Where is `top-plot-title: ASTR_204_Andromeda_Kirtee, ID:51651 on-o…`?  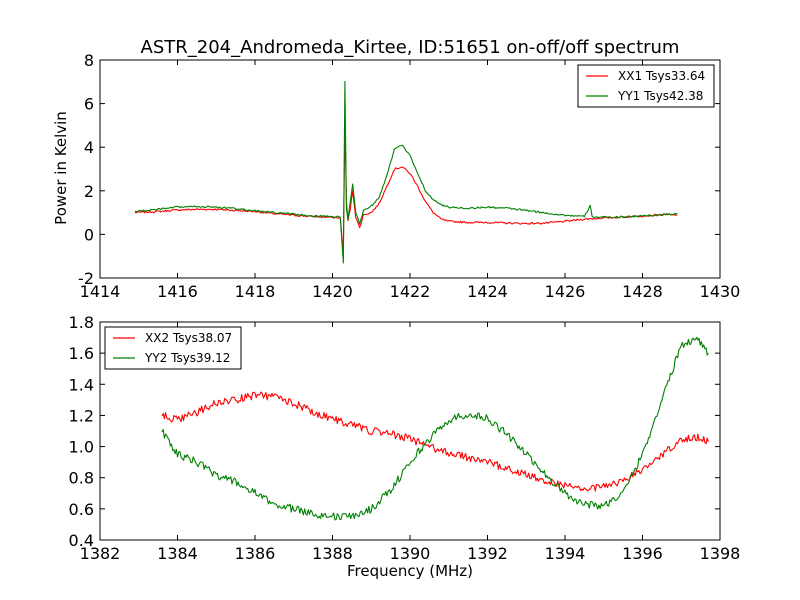
top-plot-title: ASTR_204_Andromeda_Kirtee, ID:51651 on-o… is located at coordinates (410, 47).